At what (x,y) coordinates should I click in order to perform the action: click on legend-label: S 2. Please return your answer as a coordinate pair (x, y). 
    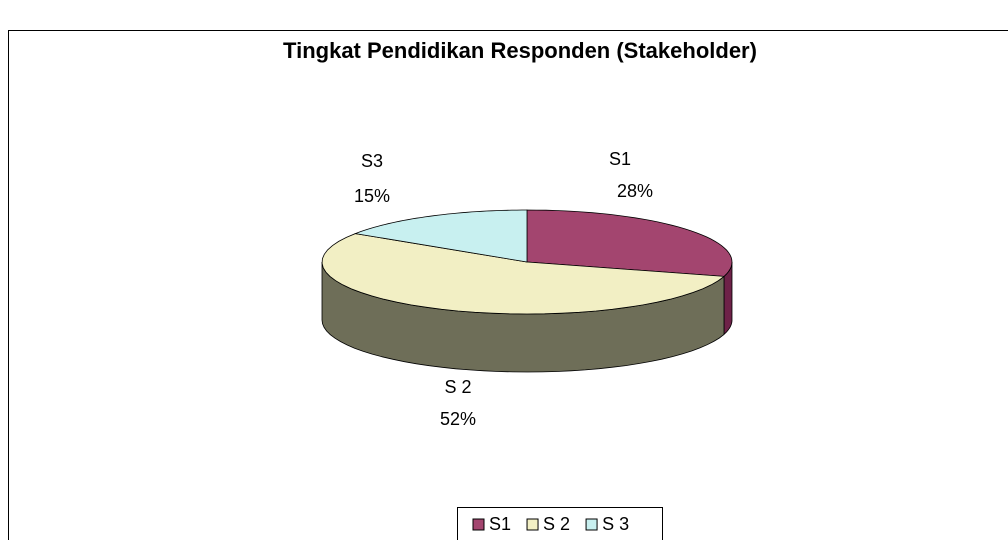
    Looking at the image, I should click on (556, 524).